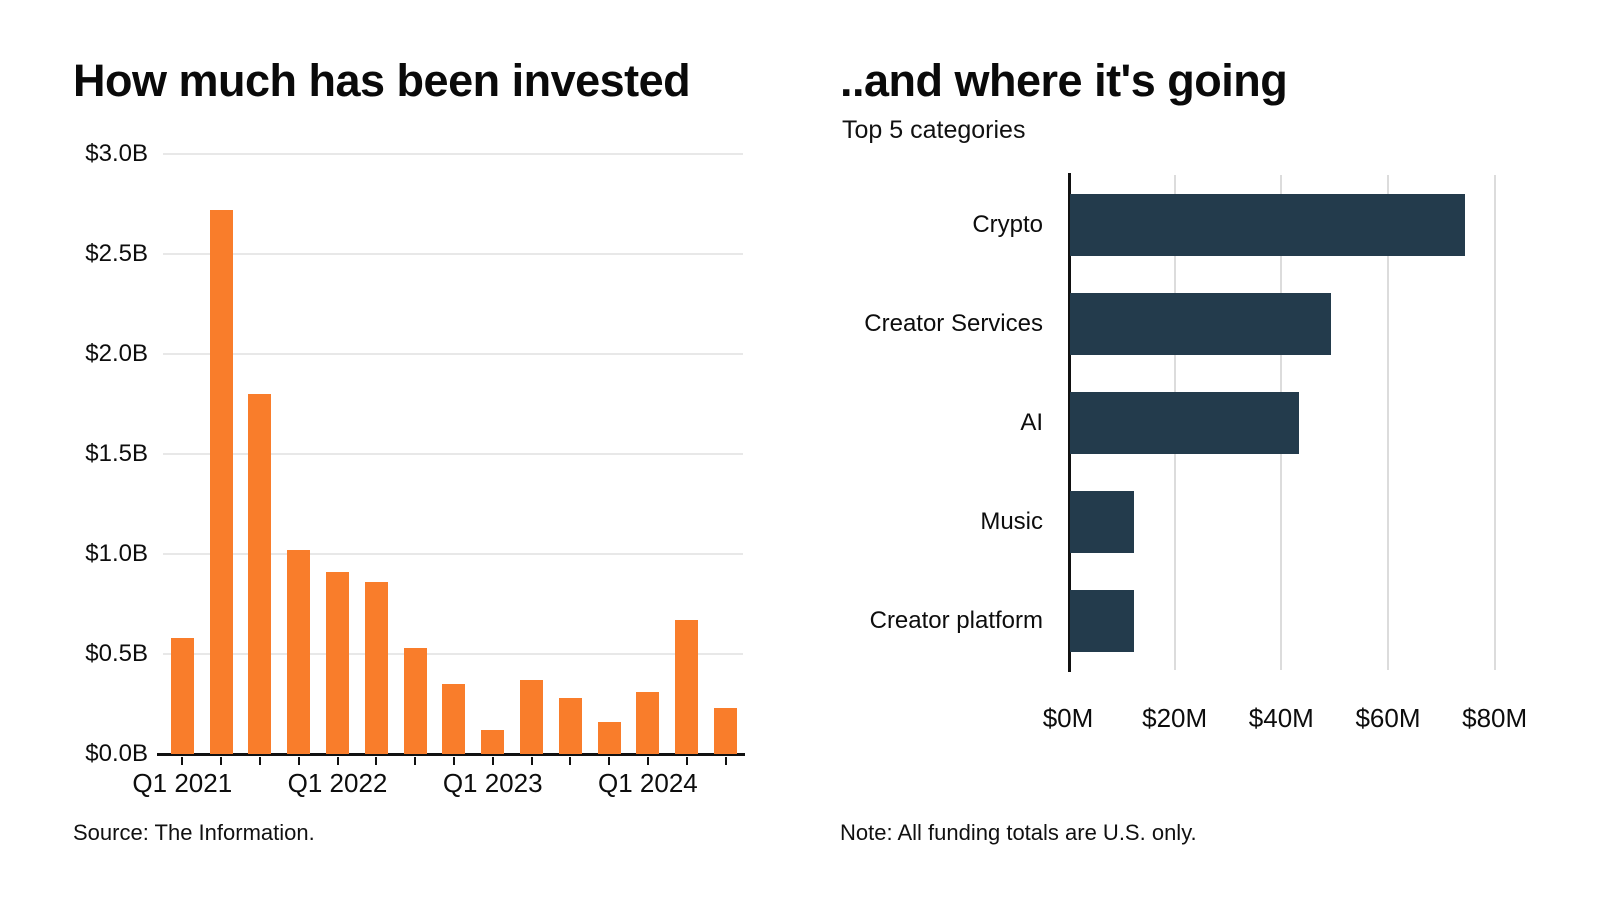  Describe the element at coordinates (116, 653) in the screenshot. I see `y-tick-label: $0.5B` at that location.